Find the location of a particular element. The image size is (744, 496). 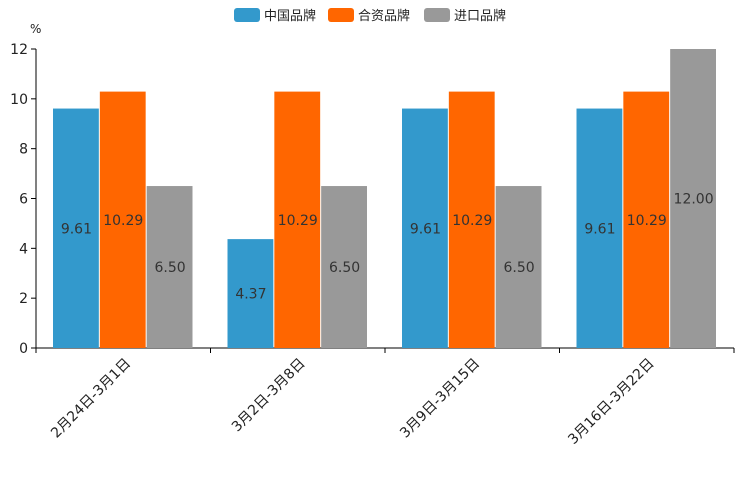

x-category-label-3: 3月9日-3月15日 is located at coordinates (440, 399).